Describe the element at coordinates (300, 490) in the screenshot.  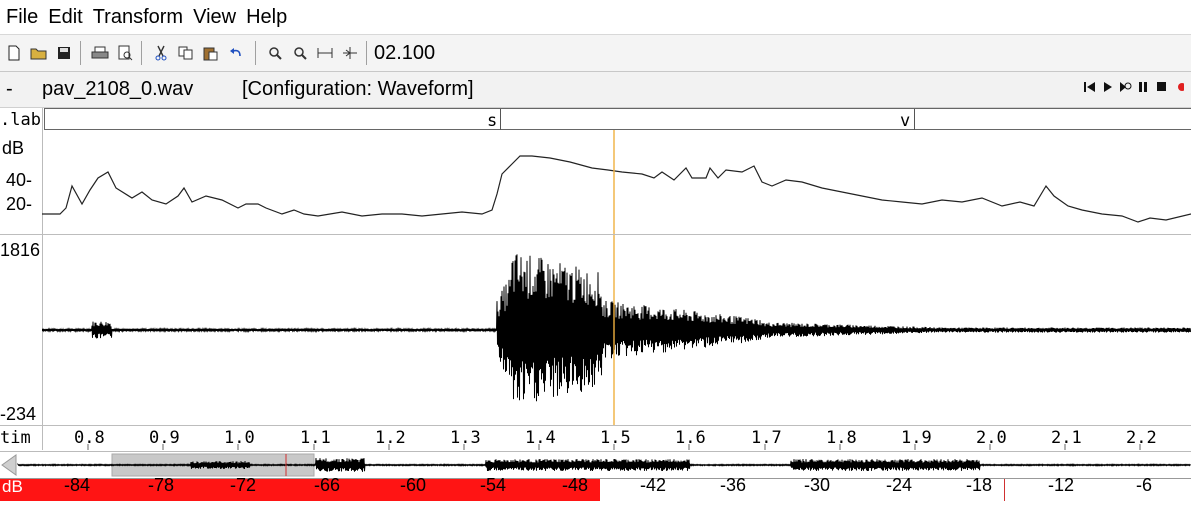
I see `level-meter-fill` at that location.